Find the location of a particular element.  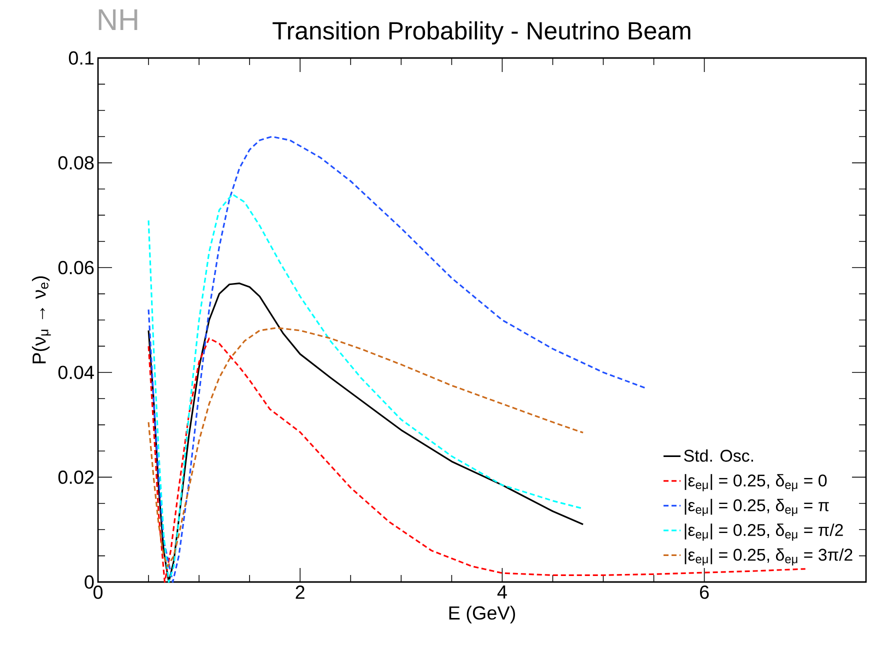

y-tick-label: 0.04 is located at coordinates (76, 373).